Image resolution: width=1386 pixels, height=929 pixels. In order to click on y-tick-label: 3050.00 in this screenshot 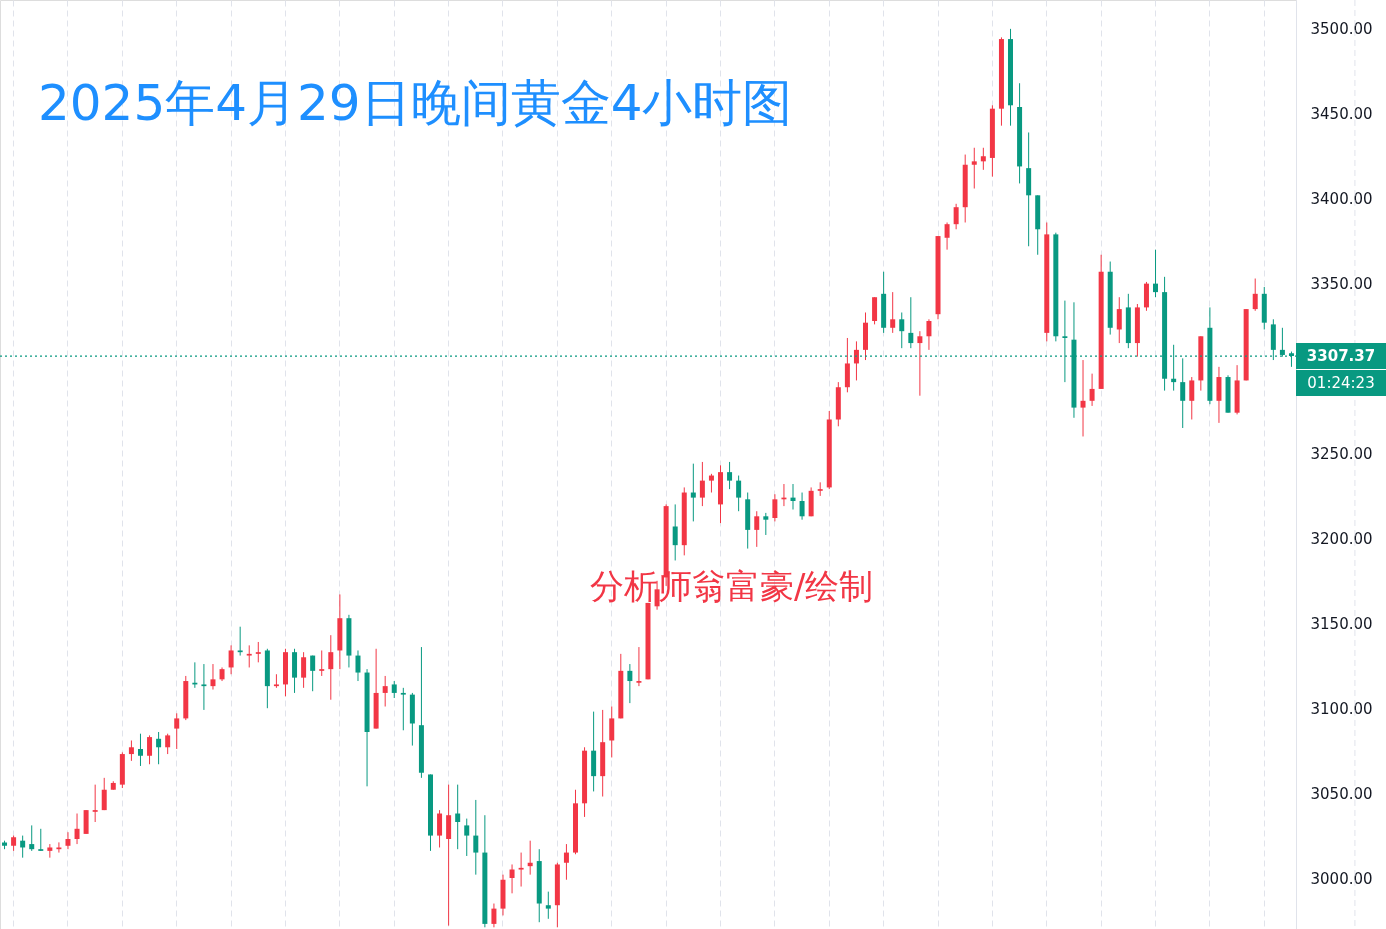, I will do `click(1341, 793)`.